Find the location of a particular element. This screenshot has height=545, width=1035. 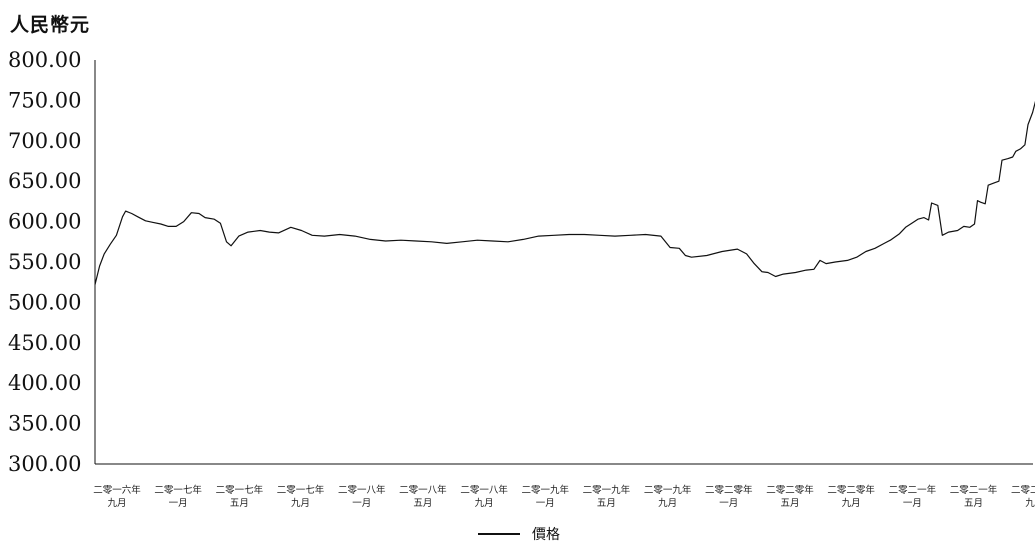

y-tick-label: 350.00 is located at coordinates (44, 424).